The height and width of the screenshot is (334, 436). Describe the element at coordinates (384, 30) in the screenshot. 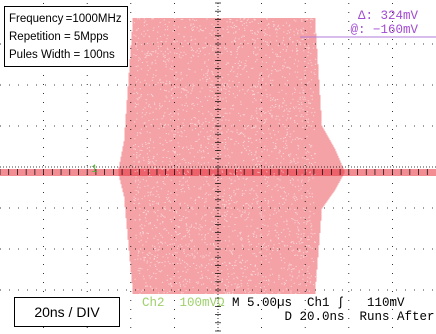

I see `cursor-position: @: −160mV` at that location.